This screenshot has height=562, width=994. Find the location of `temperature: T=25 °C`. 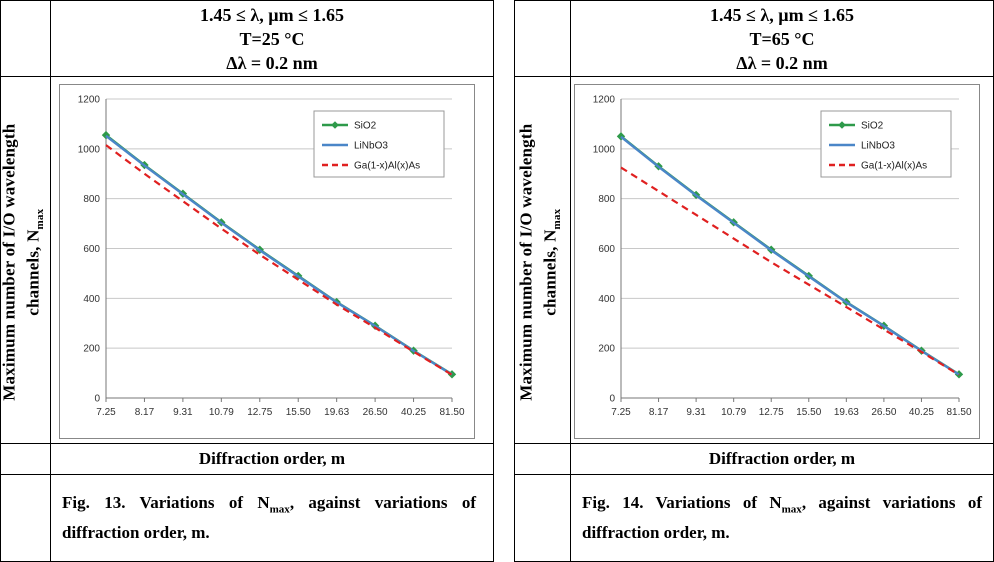

temperature: T=25 °C is located at coordinates (272, 39).